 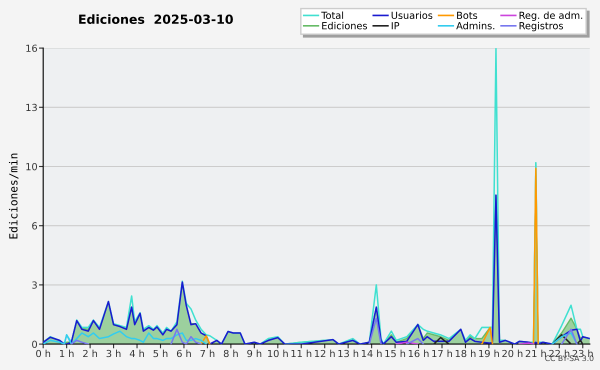 I want to click on x-tick-label: 5 h, so click(x=161, y=354).